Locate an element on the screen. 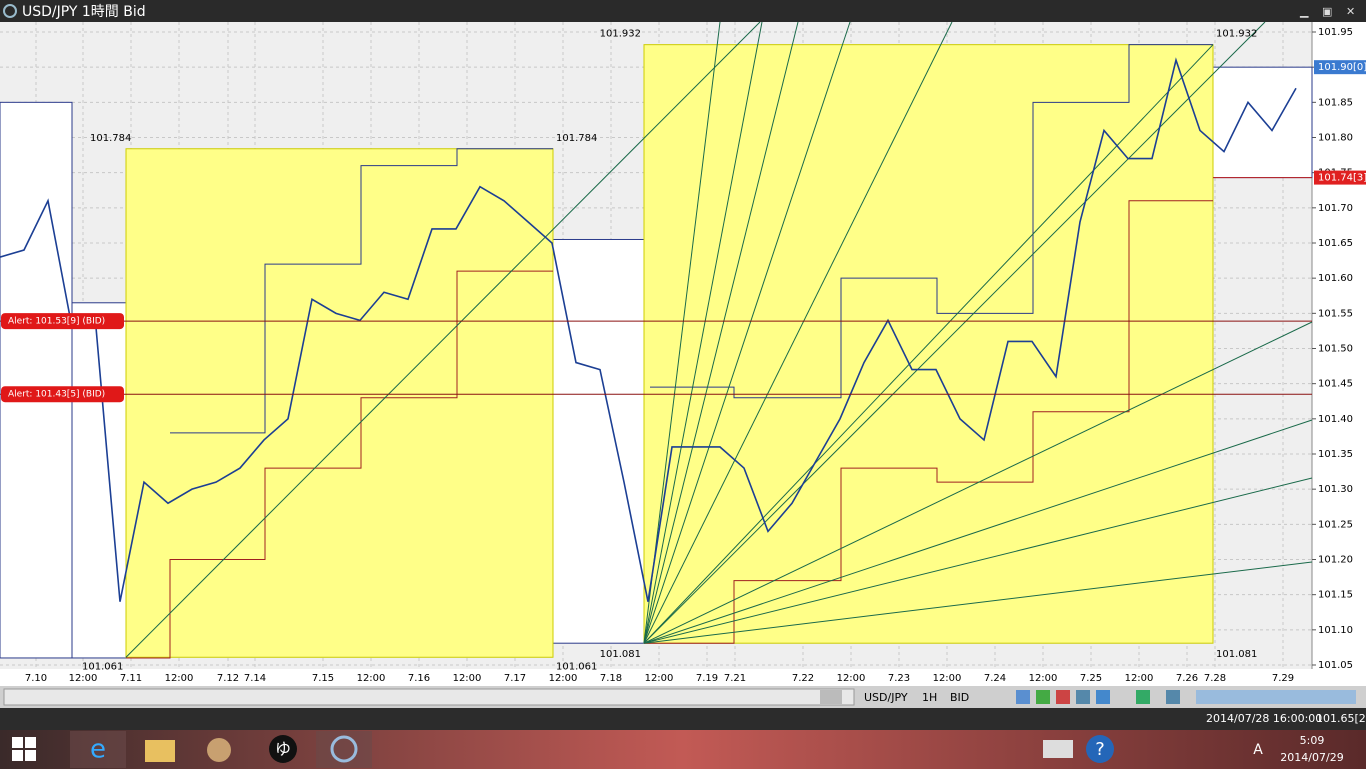 This screenshot has height=773, width=1366. x-tick-label: 7.19 is located at coordinates (707, 678).